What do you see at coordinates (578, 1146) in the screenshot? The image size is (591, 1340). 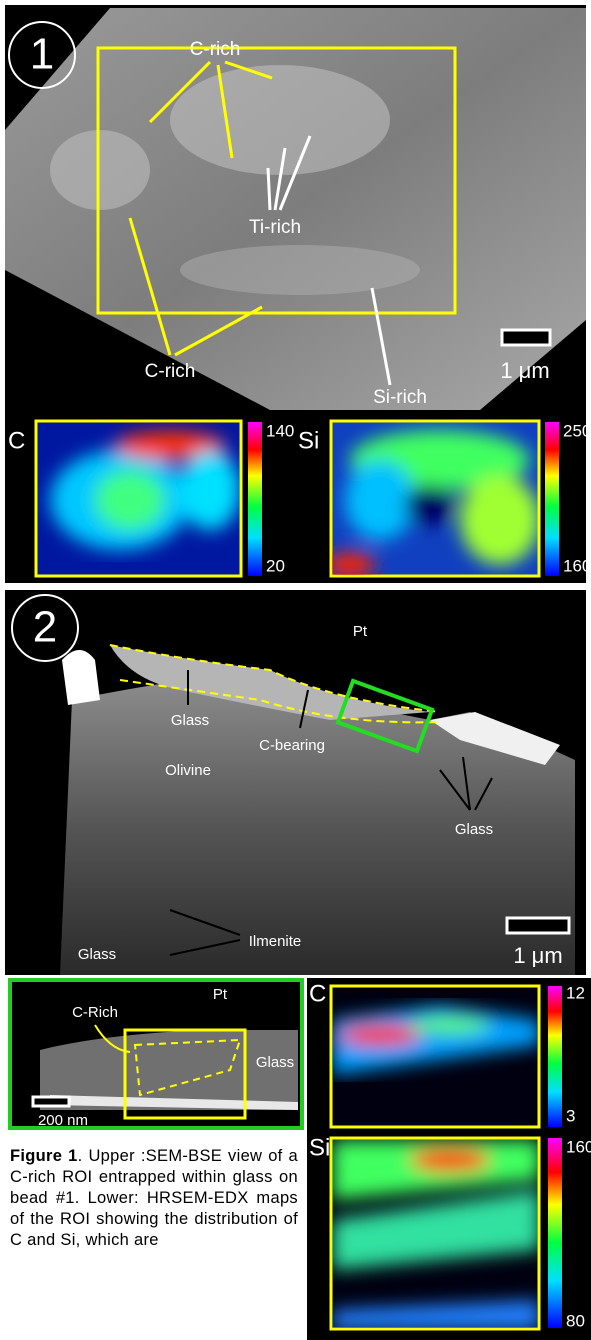 I see `colorbar-max: 160` at bounding box center [578, 1146].